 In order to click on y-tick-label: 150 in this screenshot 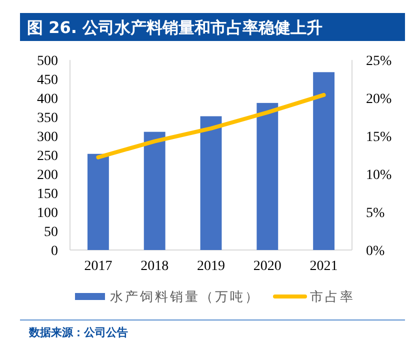, I will do `click(47, 194)`.